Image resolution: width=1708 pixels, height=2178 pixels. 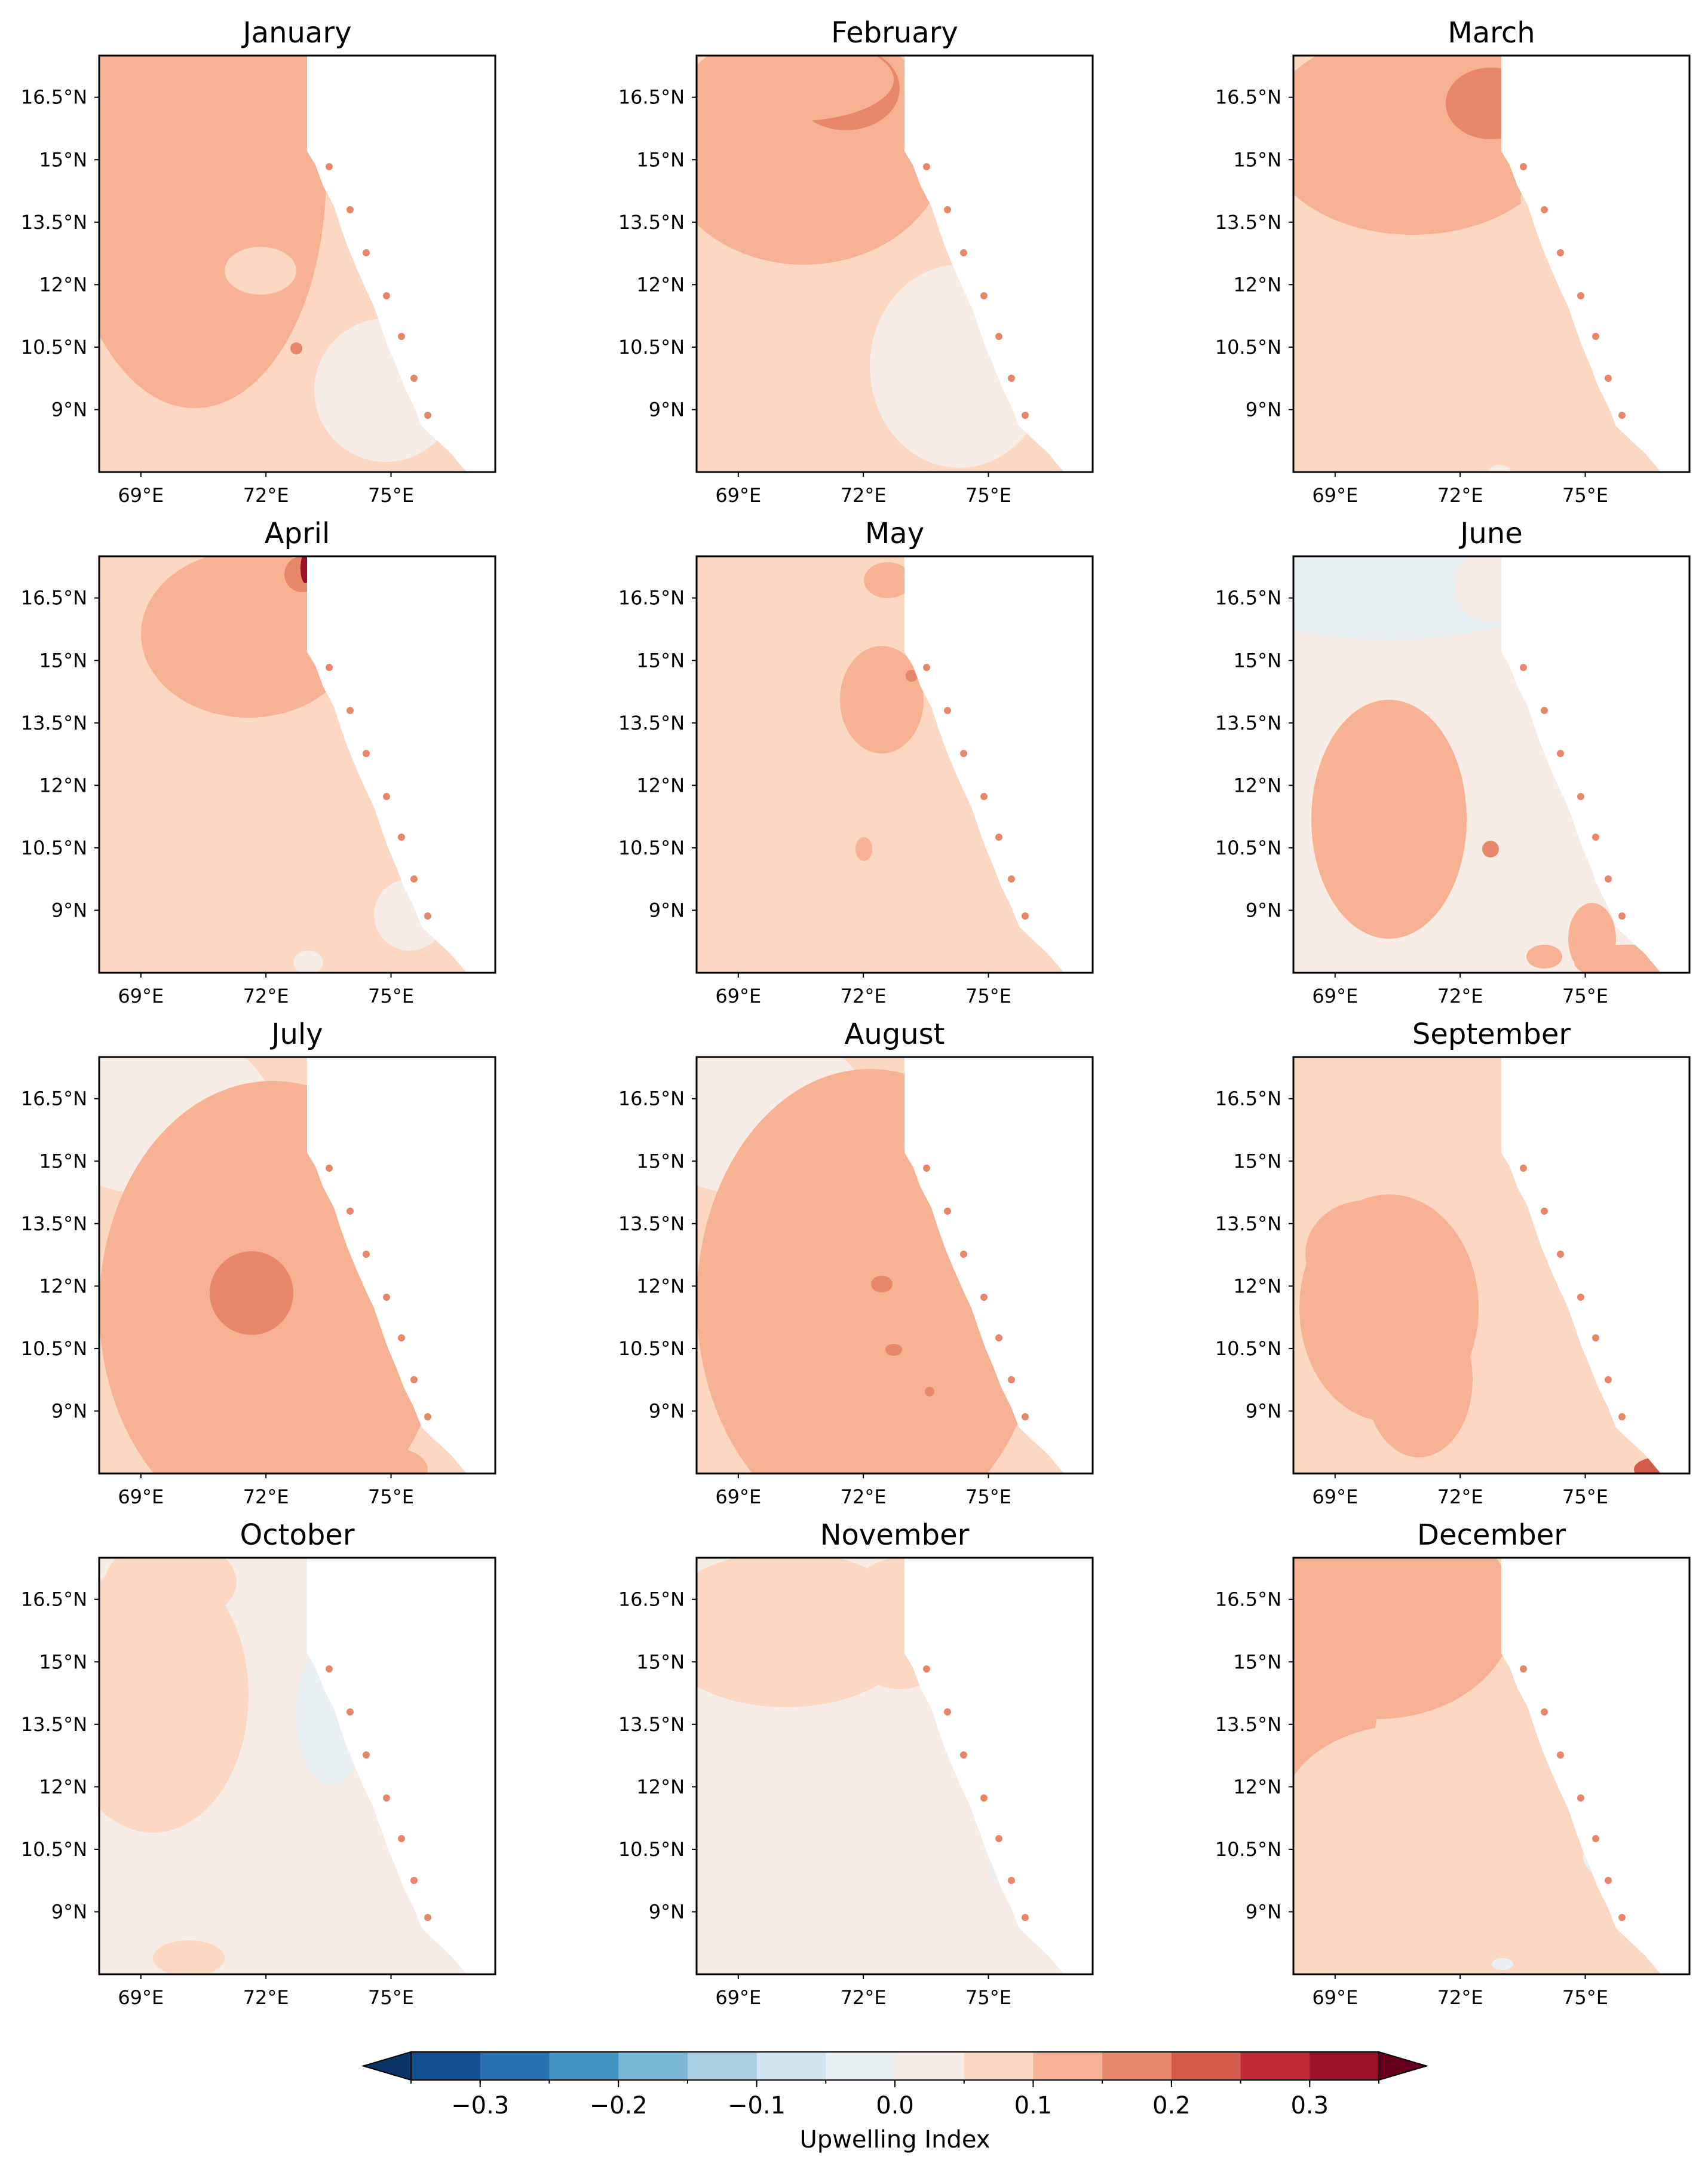 I want to click on panel-title: September, so click(x=1492, y=1034).